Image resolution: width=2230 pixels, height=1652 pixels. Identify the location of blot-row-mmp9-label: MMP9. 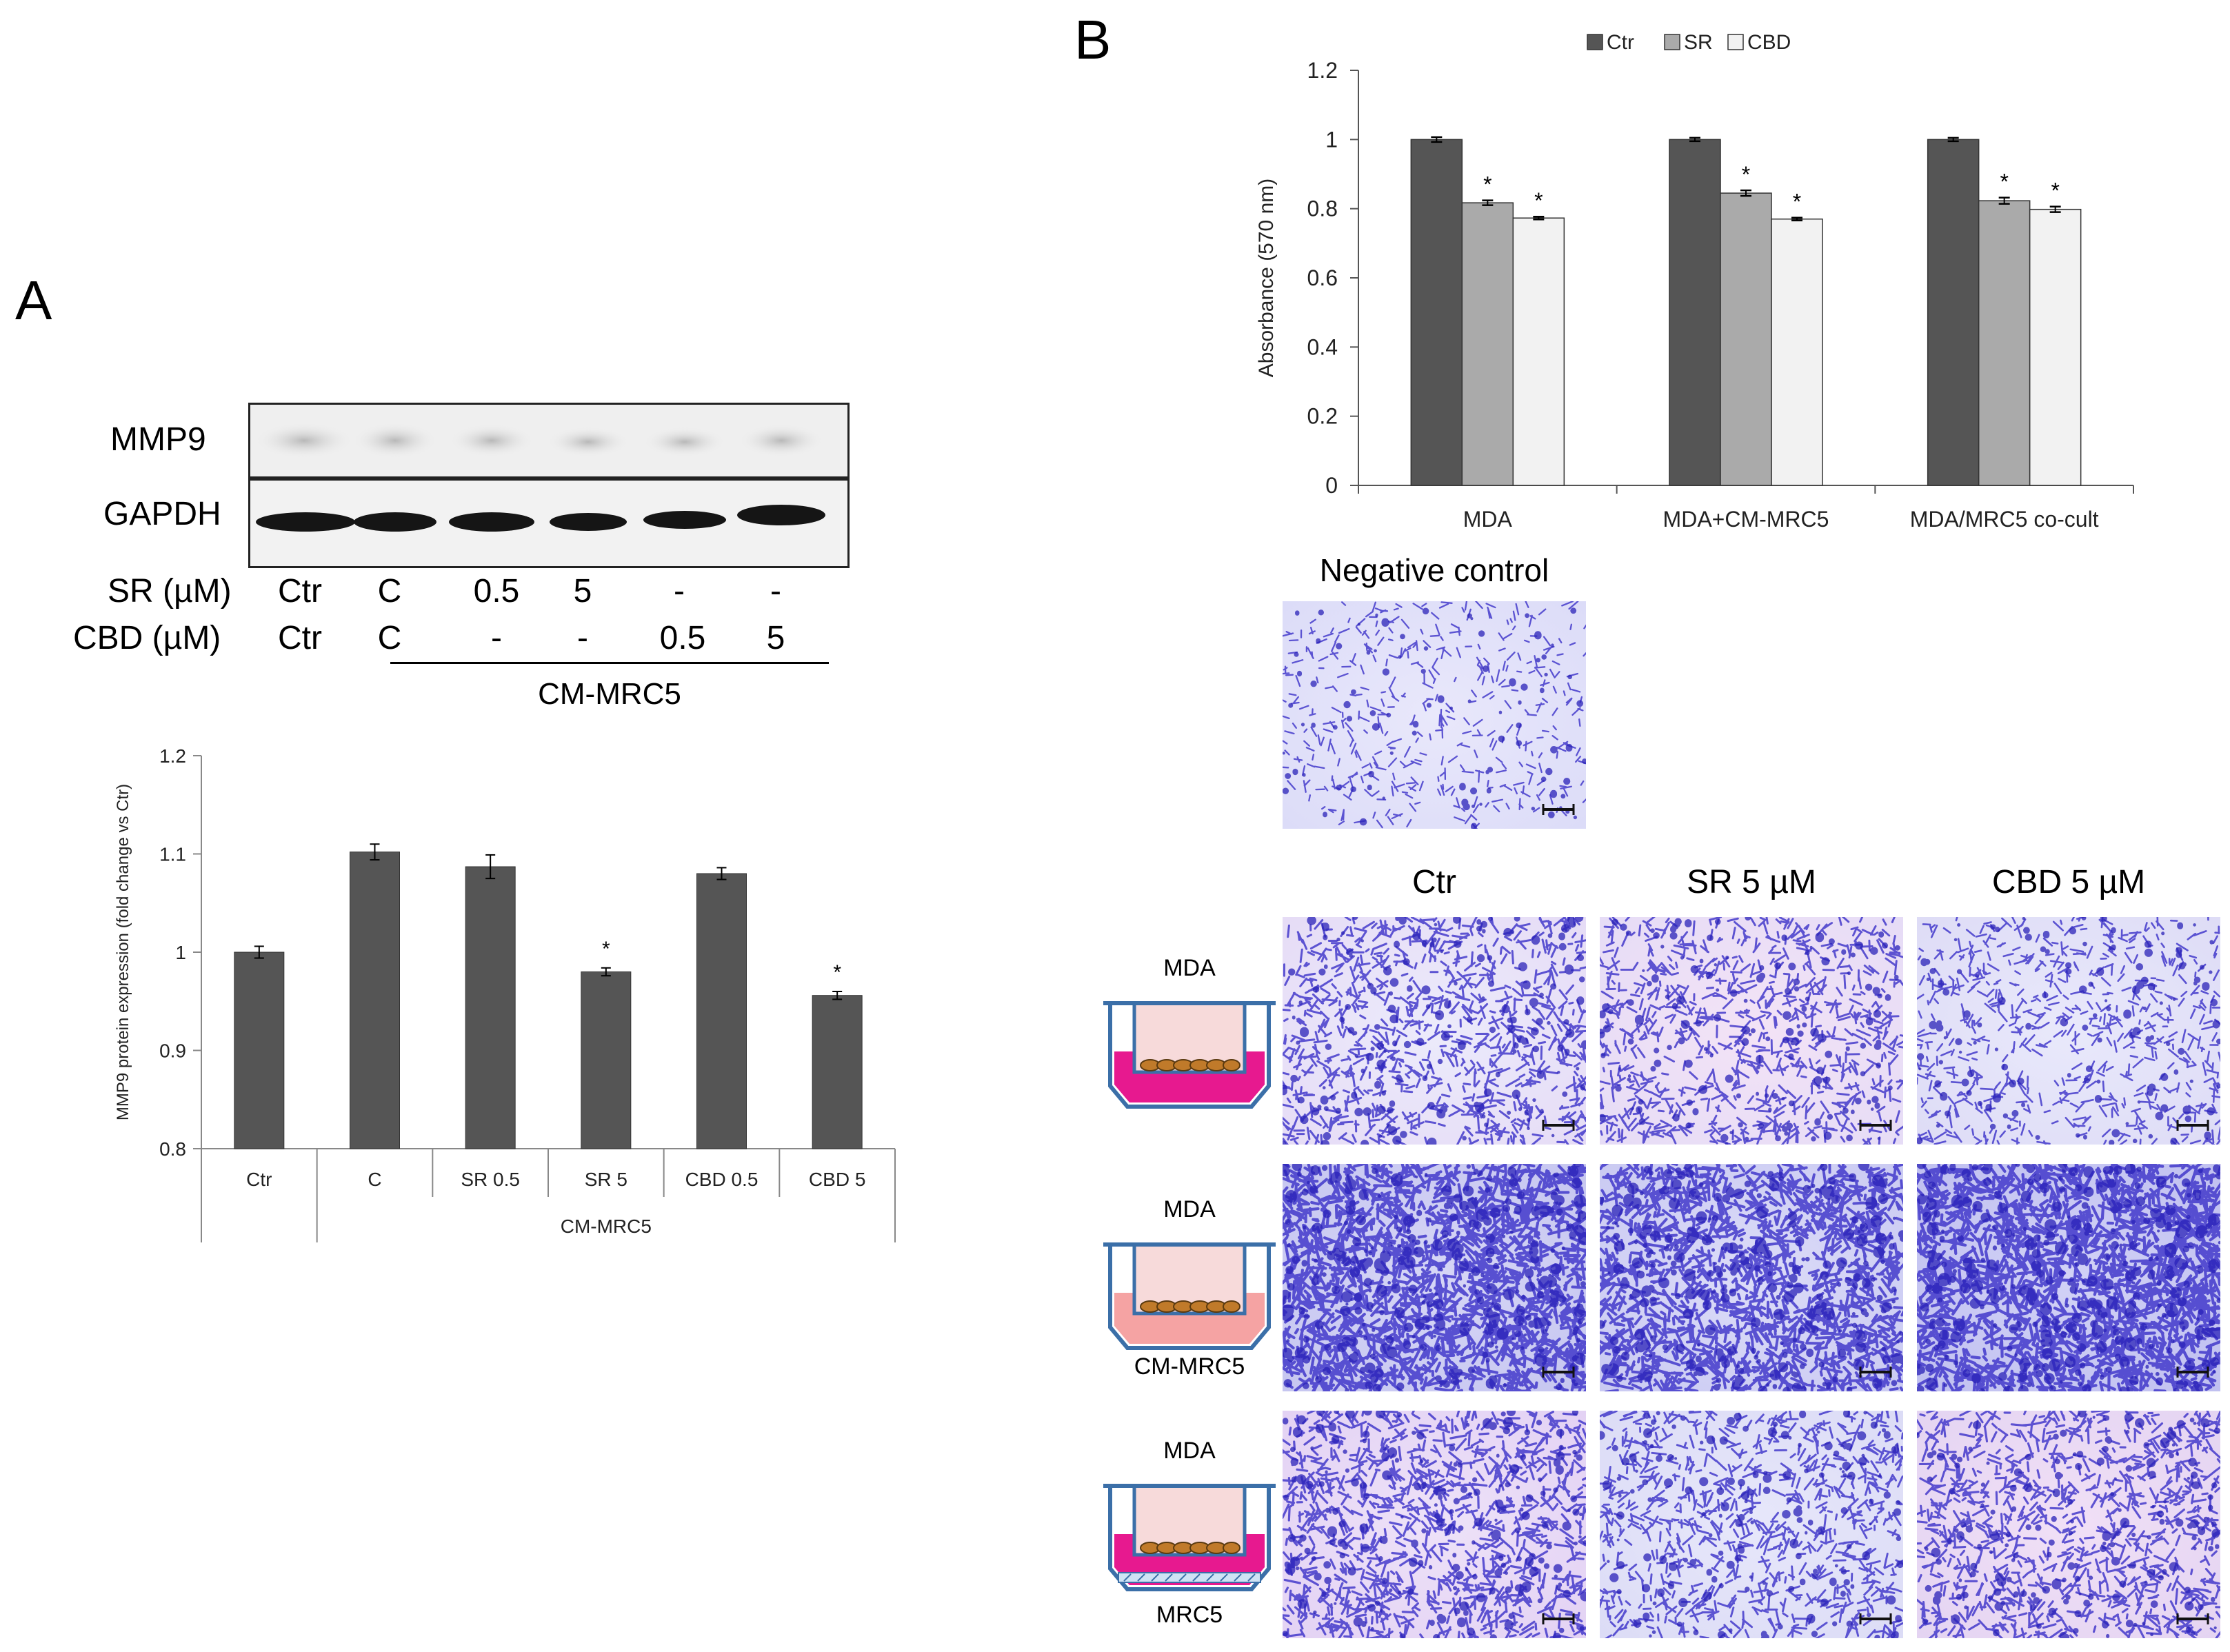
(158, 440).